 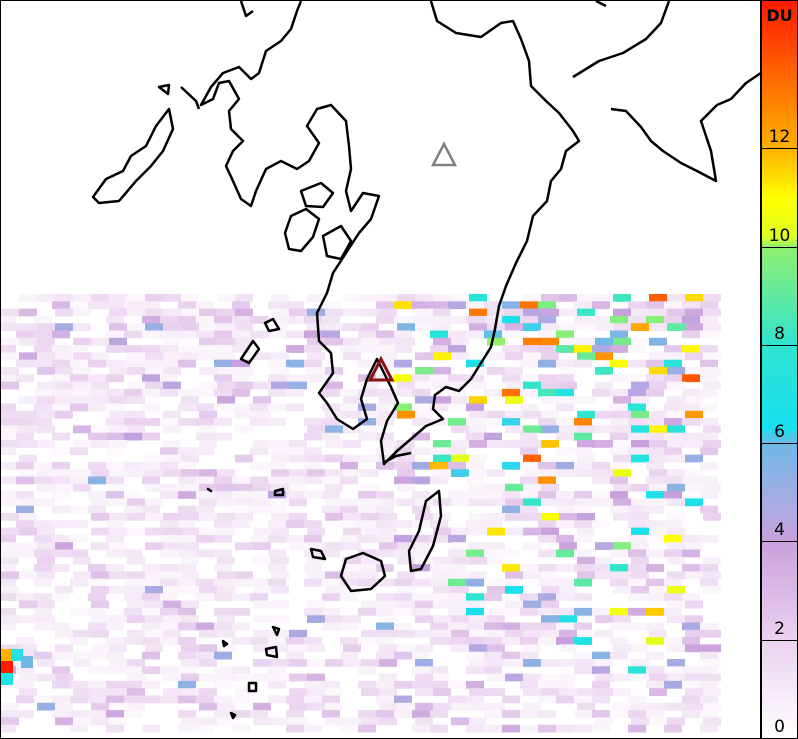 I want to click on coastline-top-islands, so click(x=393, y=55).